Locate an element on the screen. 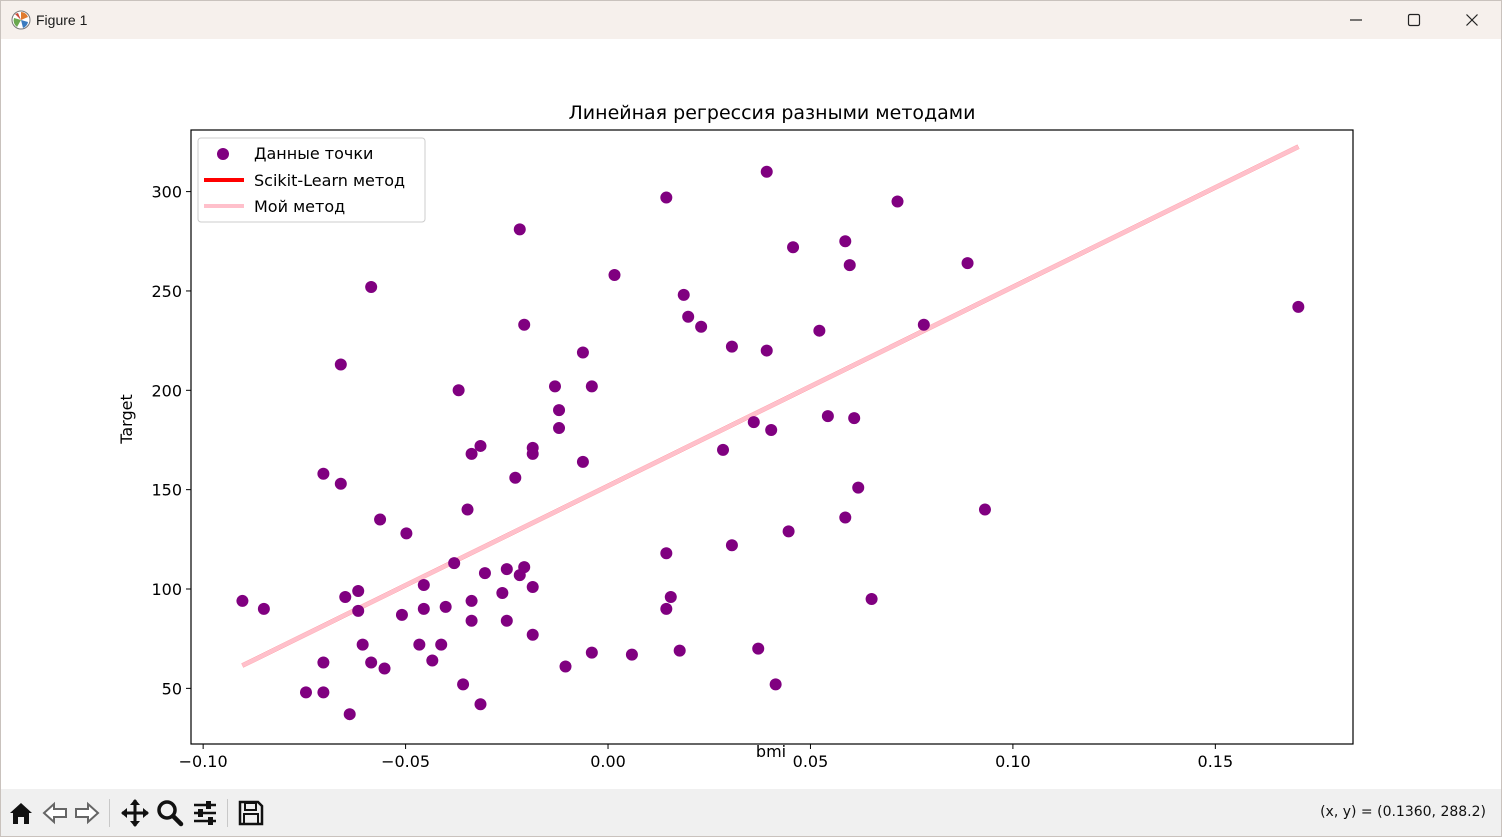 This screenshot has height=837, width=1502. zoom-icon is located at coordinates (170, 813).